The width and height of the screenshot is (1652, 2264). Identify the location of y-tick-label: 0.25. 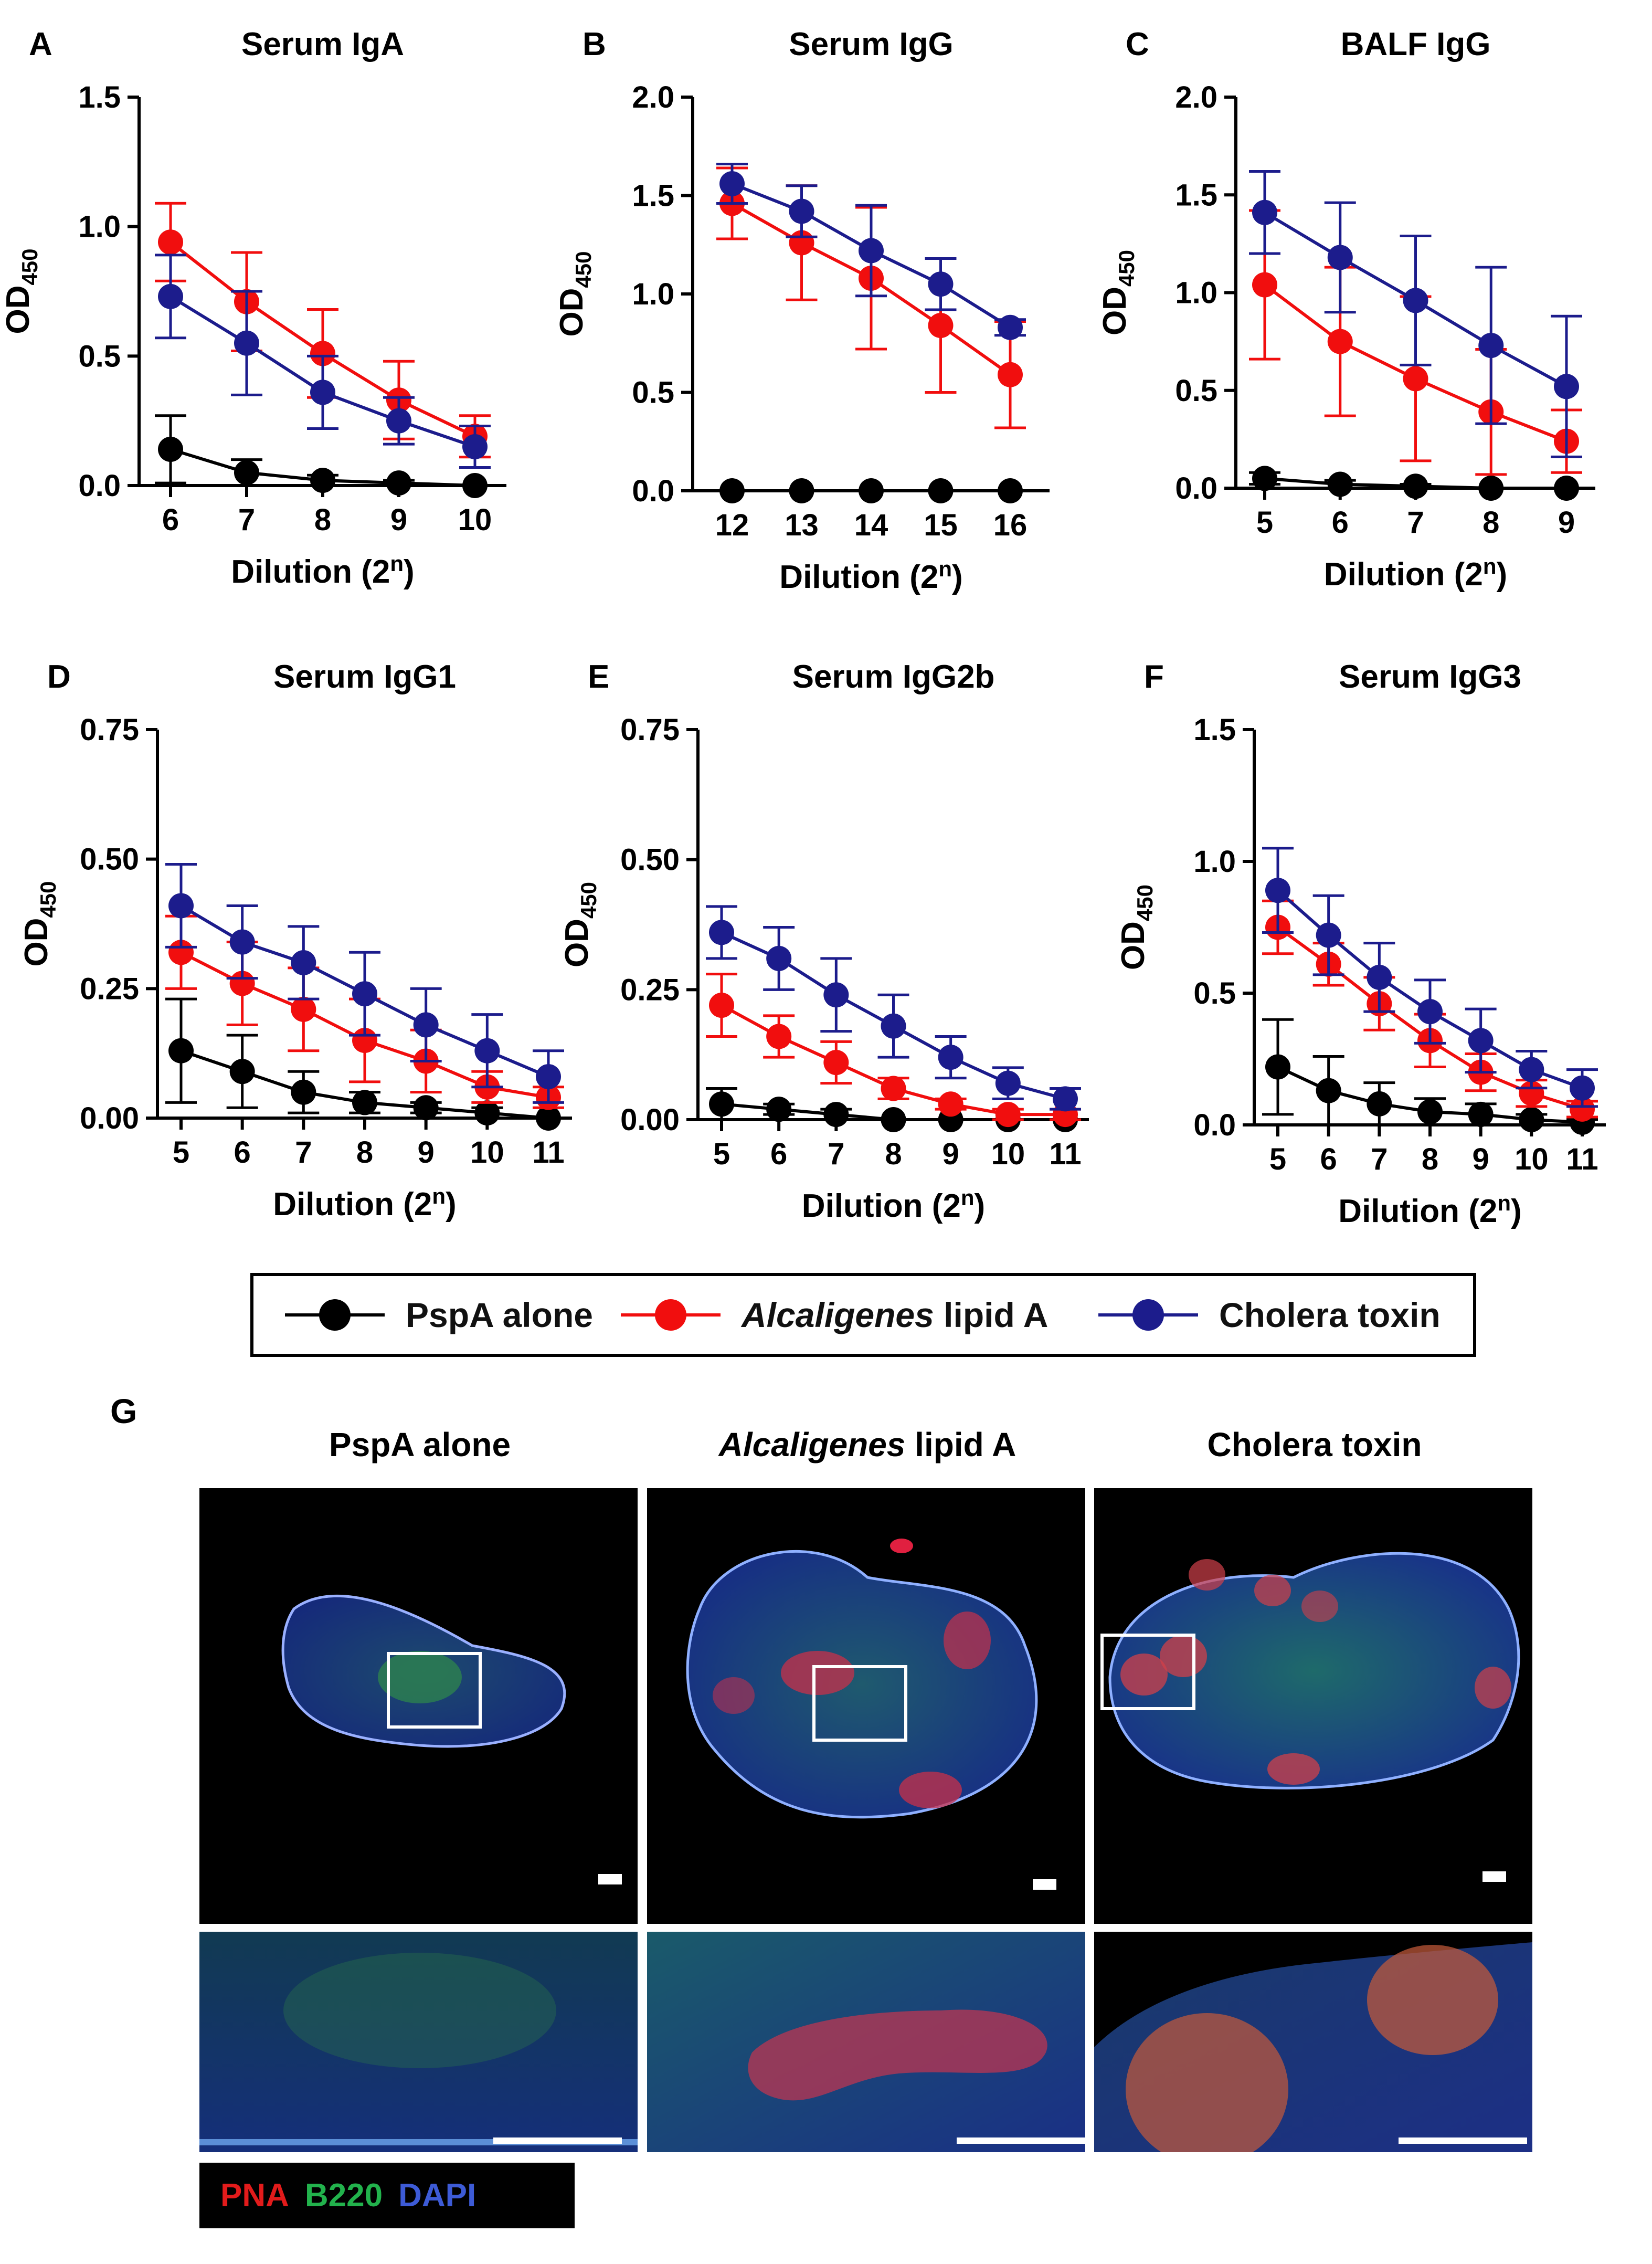
(650, 990).